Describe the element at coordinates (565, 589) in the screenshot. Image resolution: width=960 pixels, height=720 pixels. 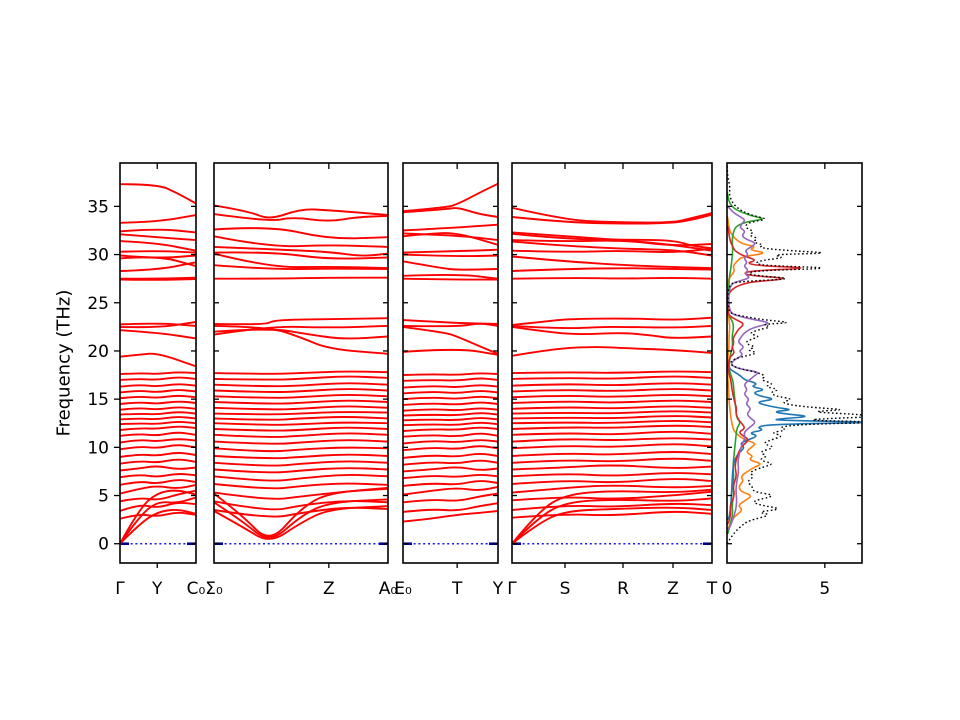
I see `x-tick-label: S` at that location.